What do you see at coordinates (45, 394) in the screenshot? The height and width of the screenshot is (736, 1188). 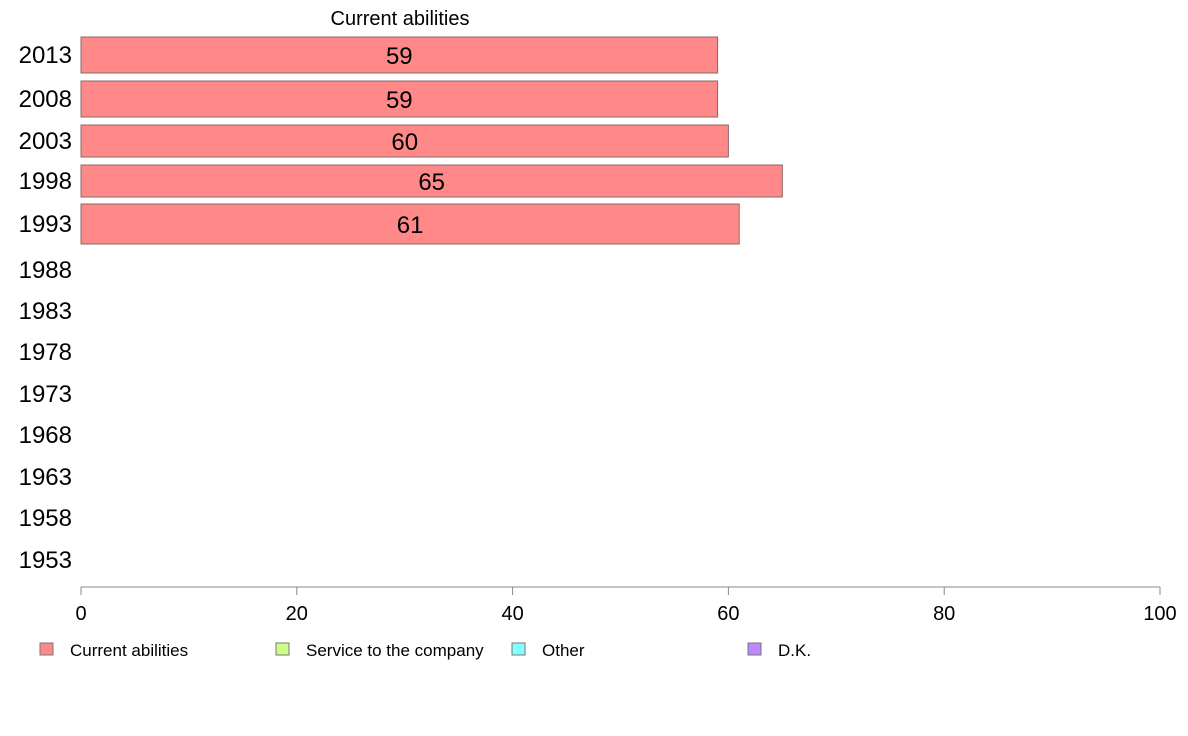 I see `category-label: 1973` at bounding box center [45, 394].